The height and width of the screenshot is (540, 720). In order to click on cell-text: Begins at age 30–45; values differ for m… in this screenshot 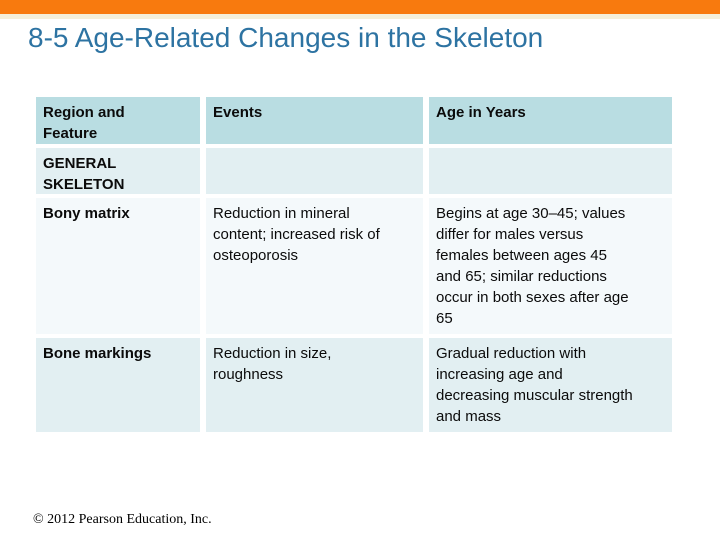, I will do `click(532, 266)`.